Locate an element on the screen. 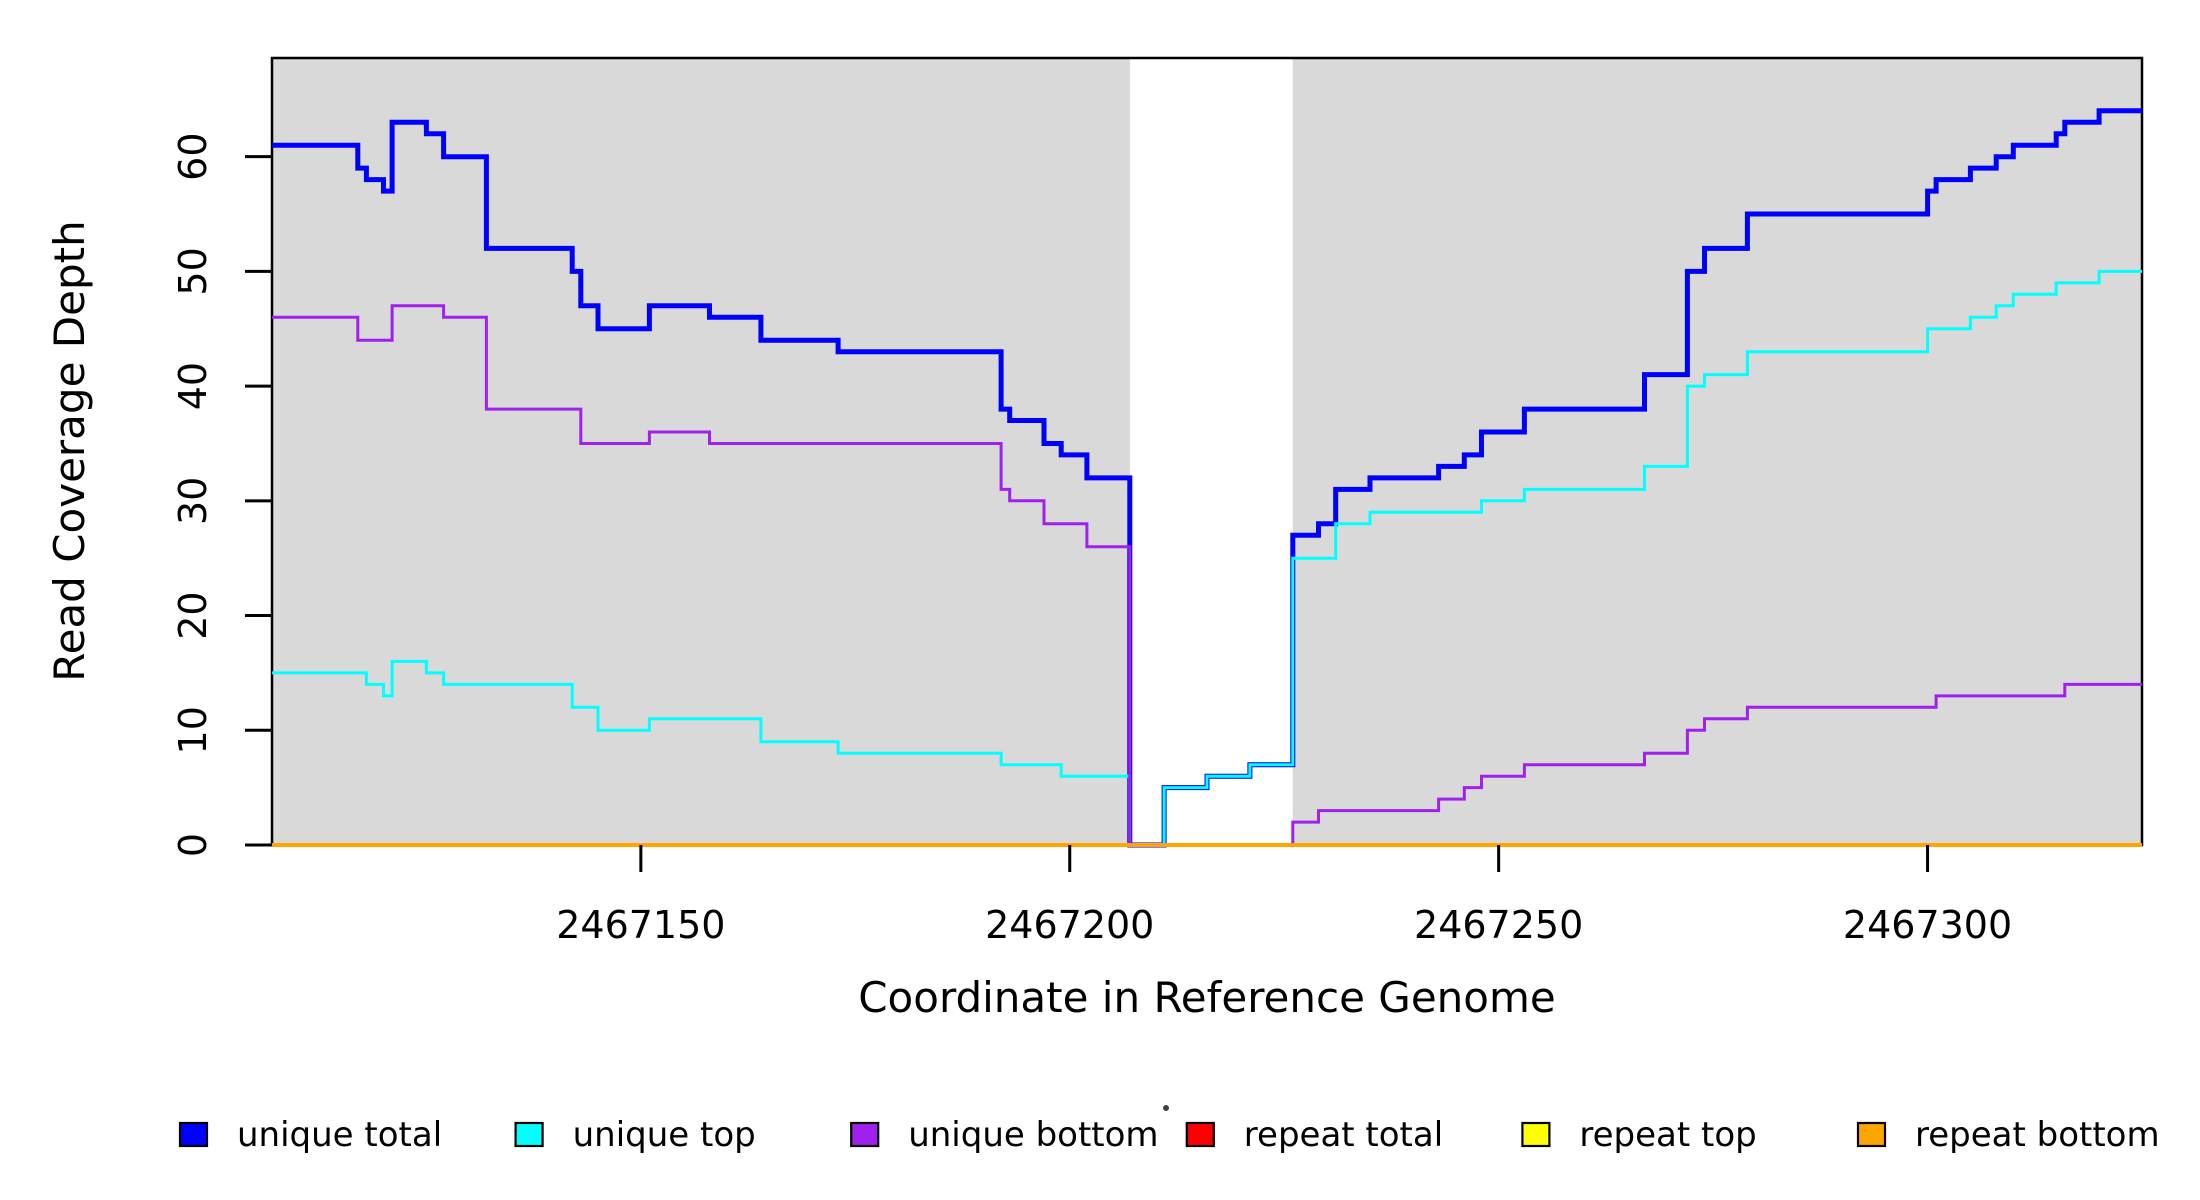  x-tick-label-2467250: 2467250 is located at coordinates (1498, 925).